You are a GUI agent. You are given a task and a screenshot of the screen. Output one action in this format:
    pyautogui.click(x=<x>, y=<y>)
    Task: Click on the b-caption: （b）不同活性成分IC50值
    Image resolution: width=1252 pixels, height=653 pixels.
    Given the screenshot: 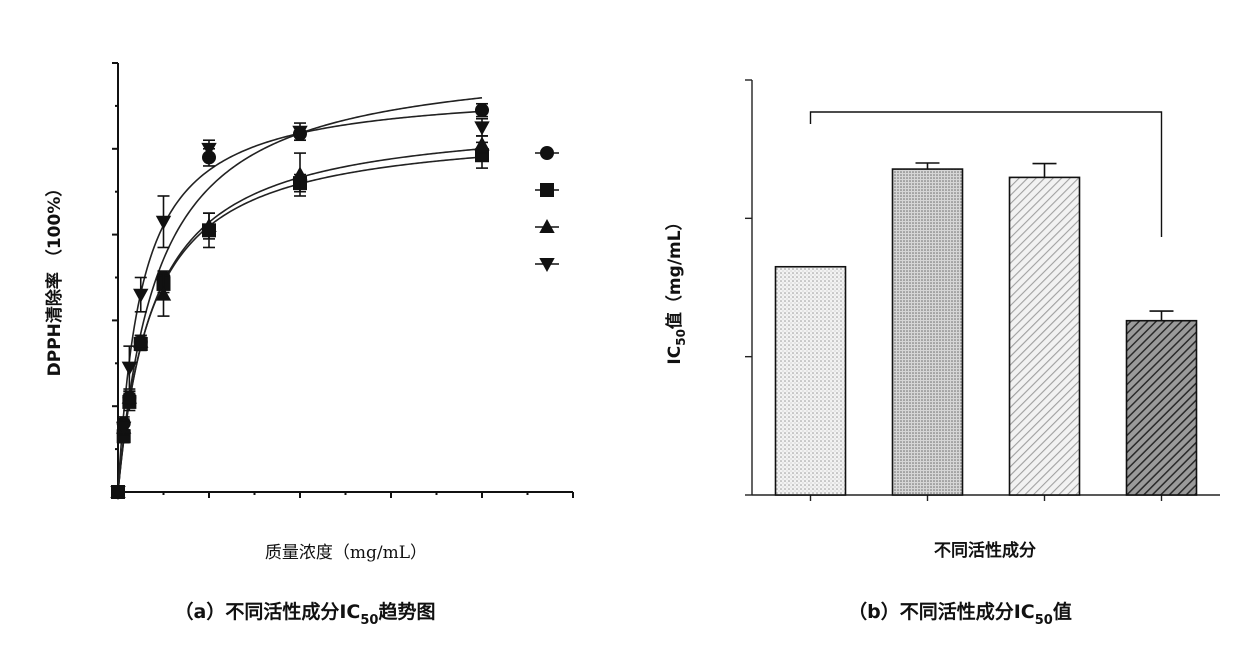 What is the action you would take?
    pyautogui.click(x=960, y=614)
    